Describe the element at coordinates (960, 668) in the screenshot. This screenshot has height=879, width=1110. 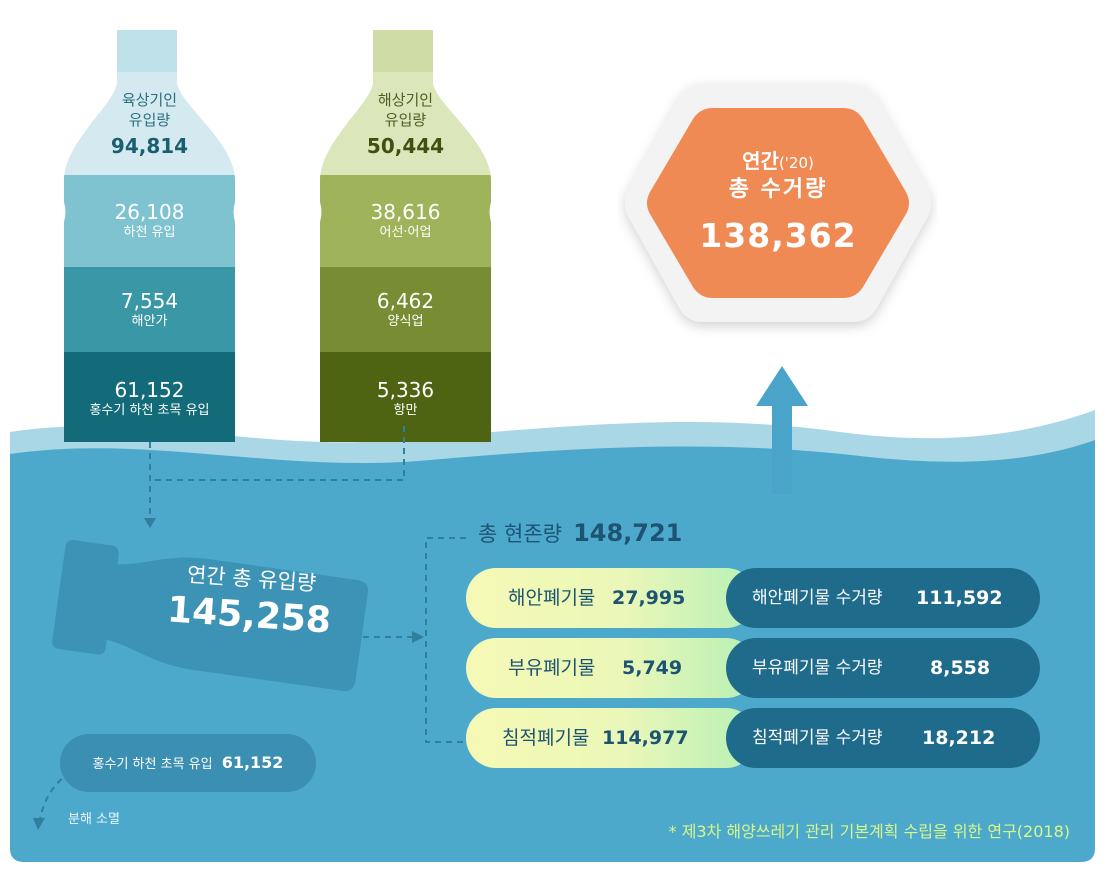
I see `collect-row-amount: 8,558` at that location.